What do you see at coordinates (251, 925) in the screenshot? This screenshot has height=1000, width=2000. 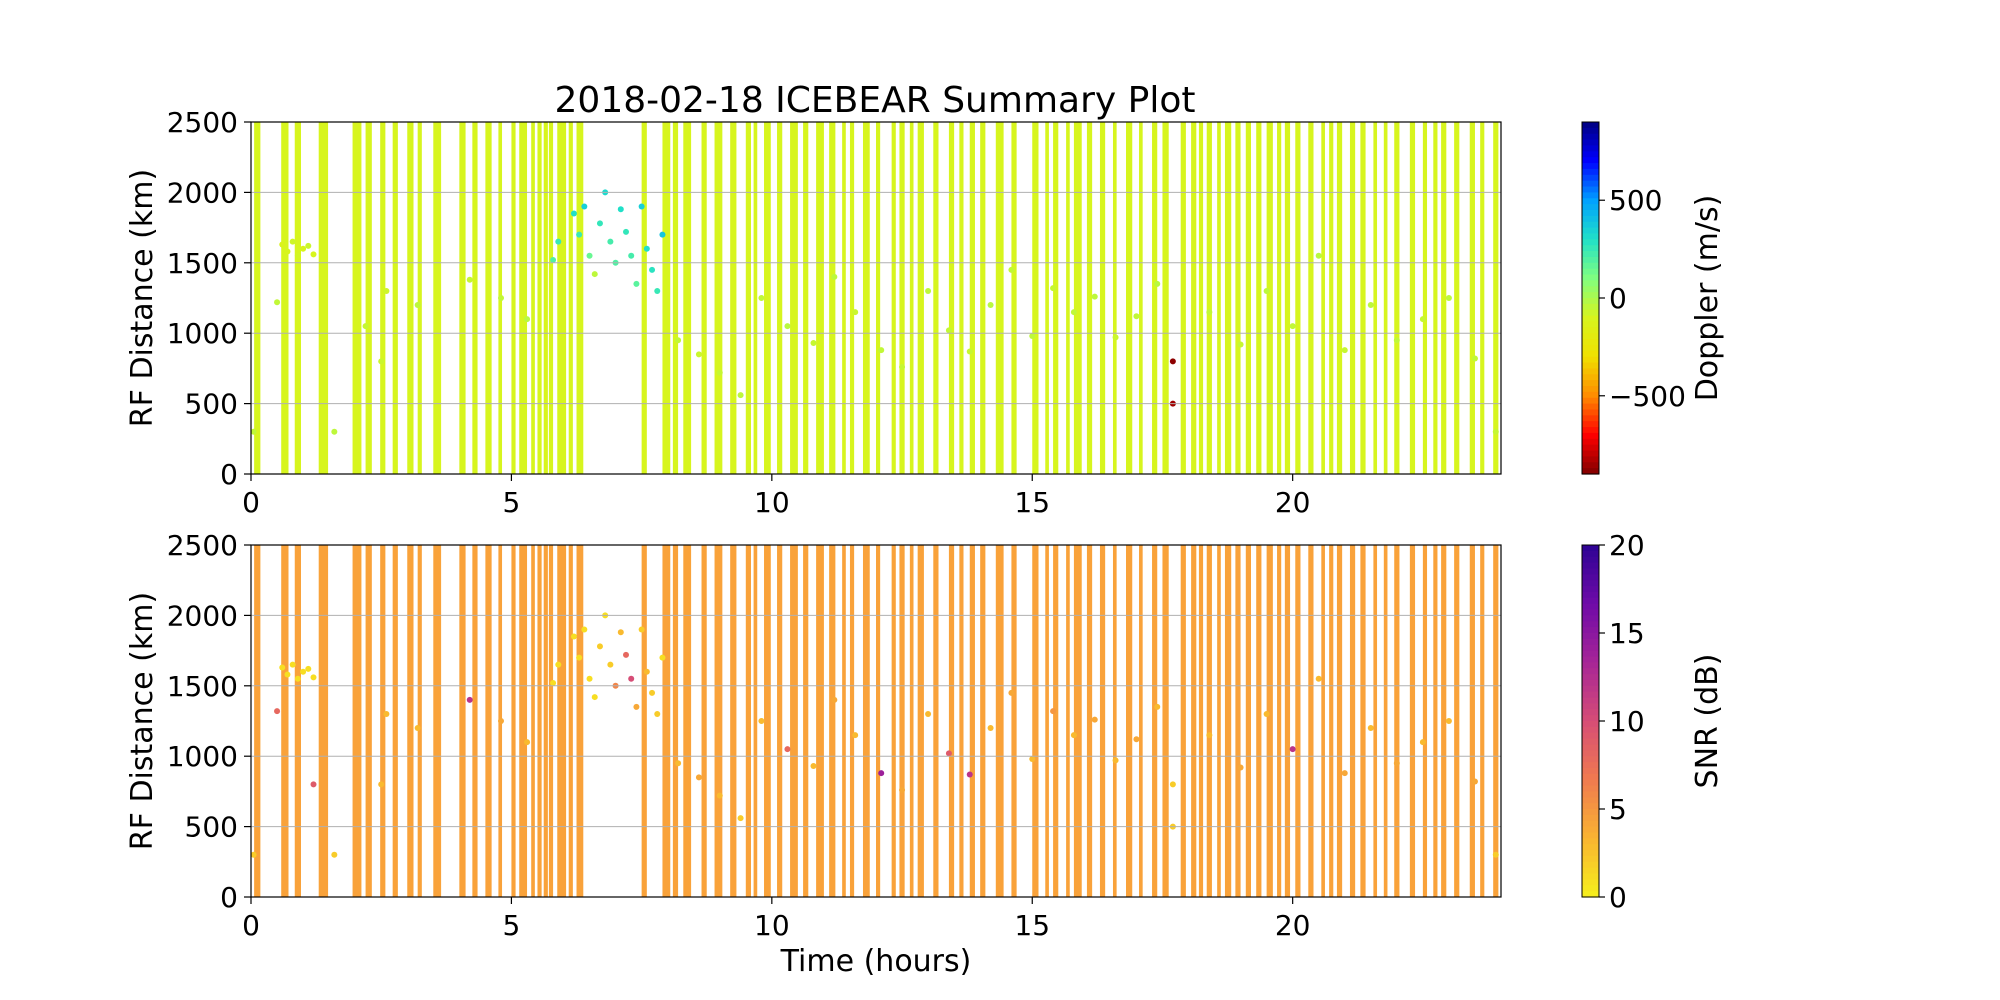 I see `snr-x-tick-label-0: 0` at bounding box center [251, 925].